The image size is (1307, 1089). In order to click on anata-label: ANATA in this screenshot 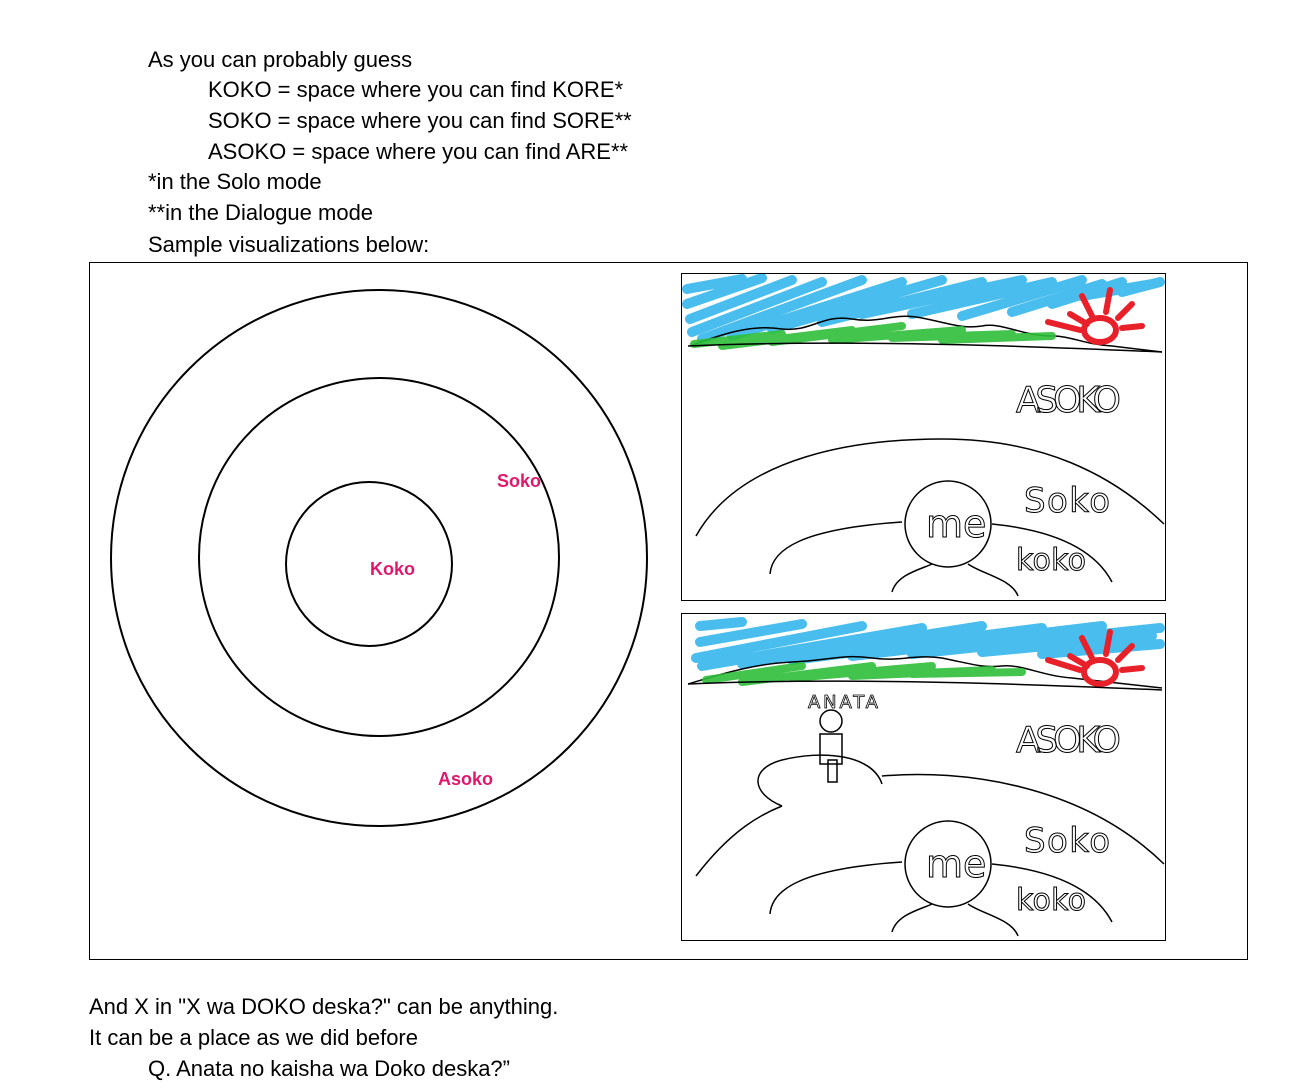, I will do `click(843, 702)`.